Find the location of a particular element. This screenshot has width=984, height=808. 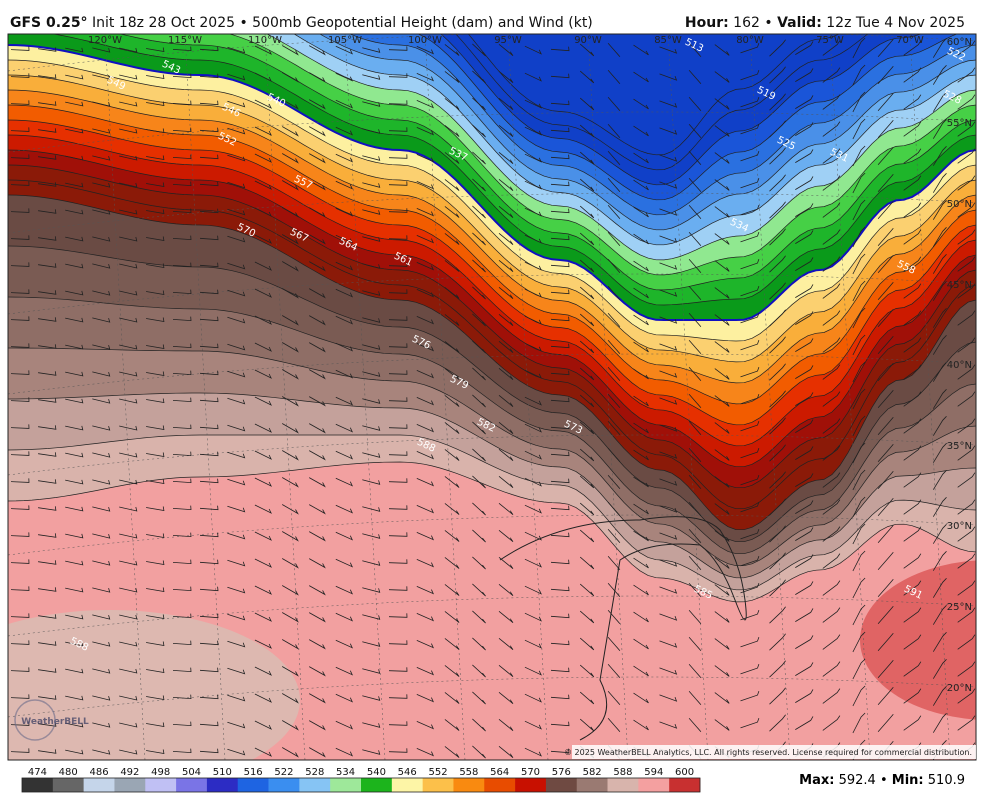

colorbar-label: 600 is located at coordinates (684, 772).